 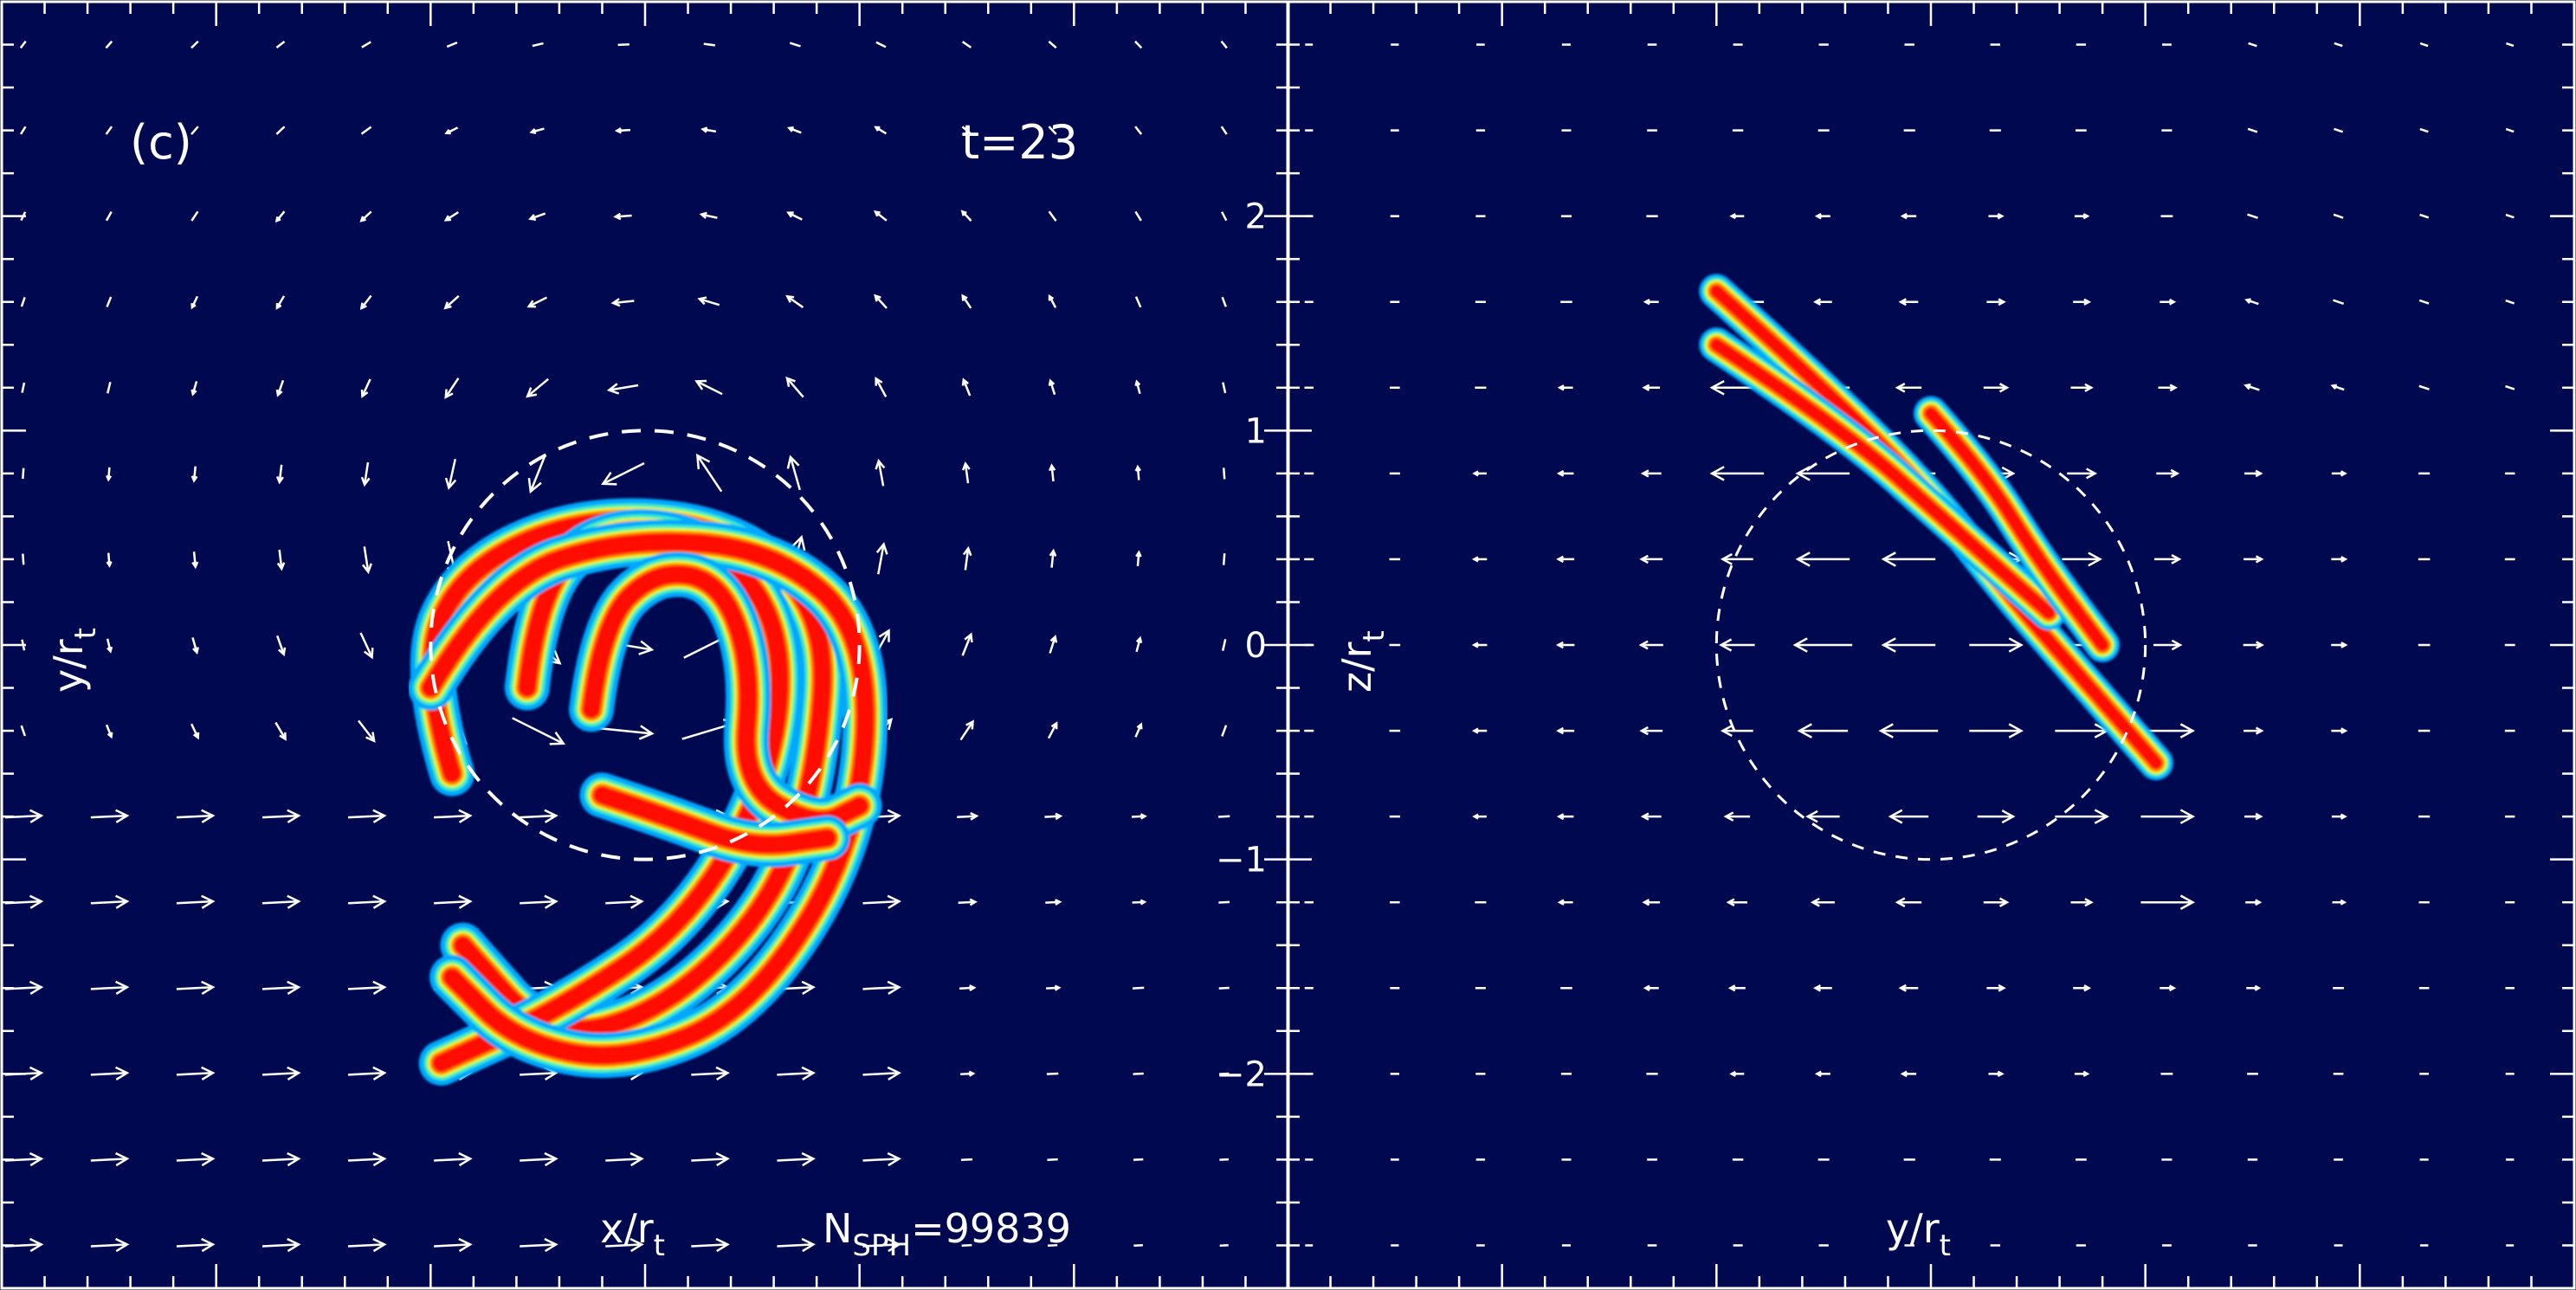 I want to click on panel-label: (c), so click(x=161, y=142).